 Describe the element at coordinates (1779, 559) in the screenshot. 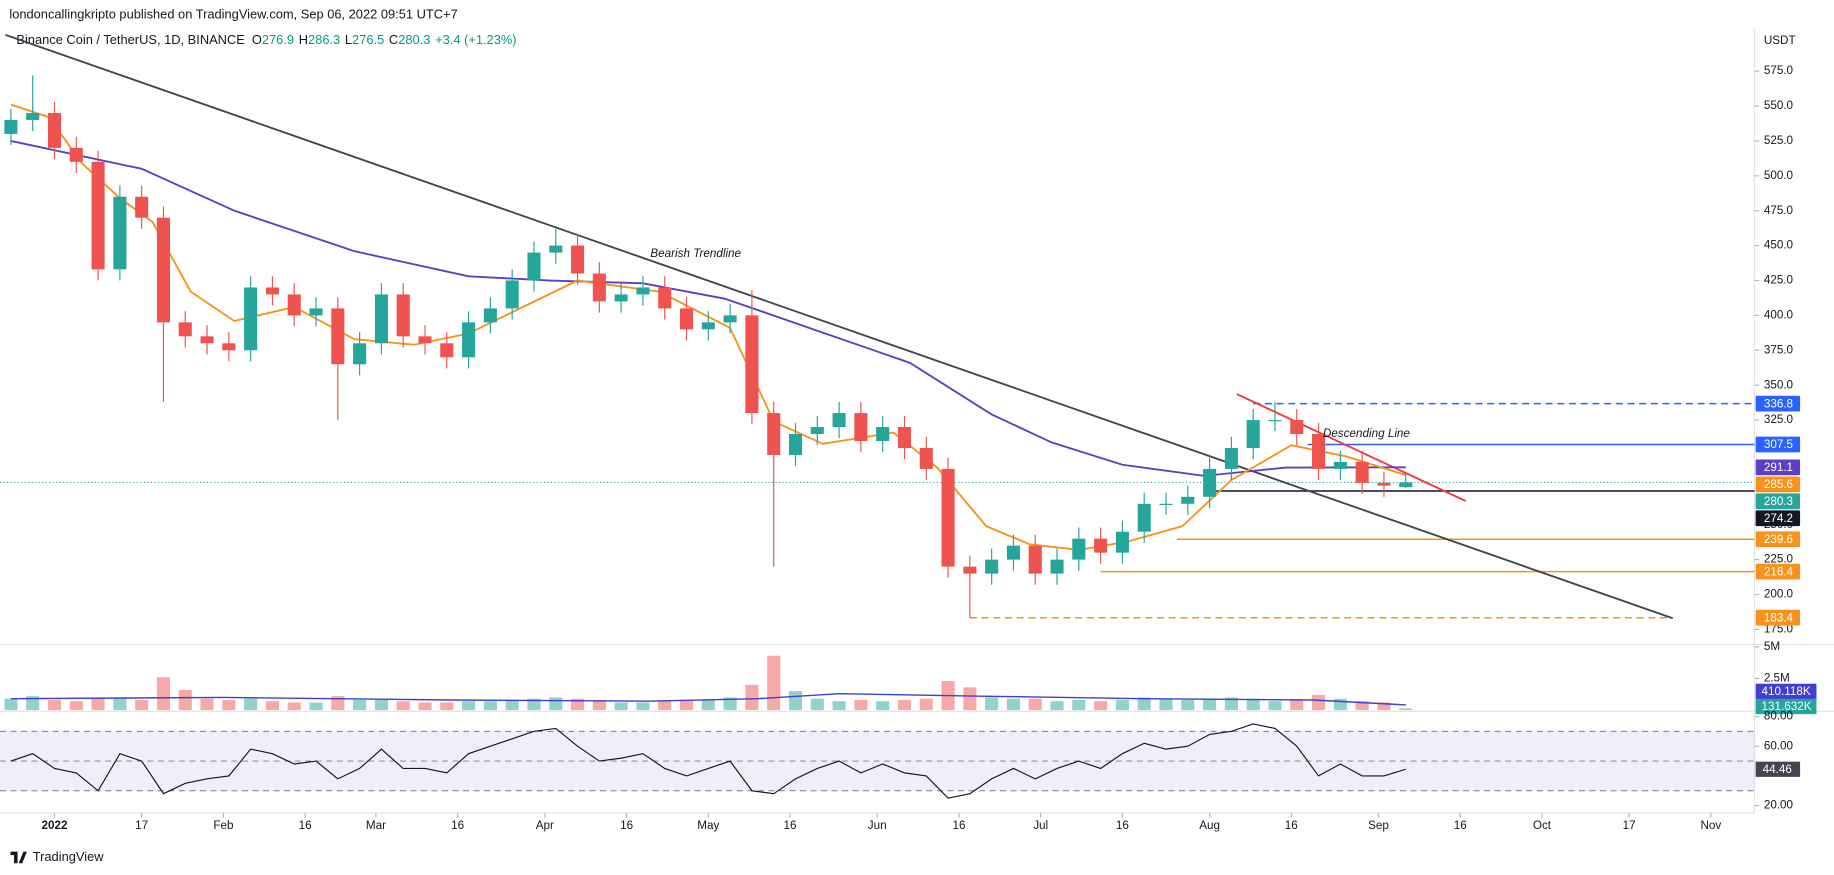

I see `y-tick-label: 225.0` at that location.